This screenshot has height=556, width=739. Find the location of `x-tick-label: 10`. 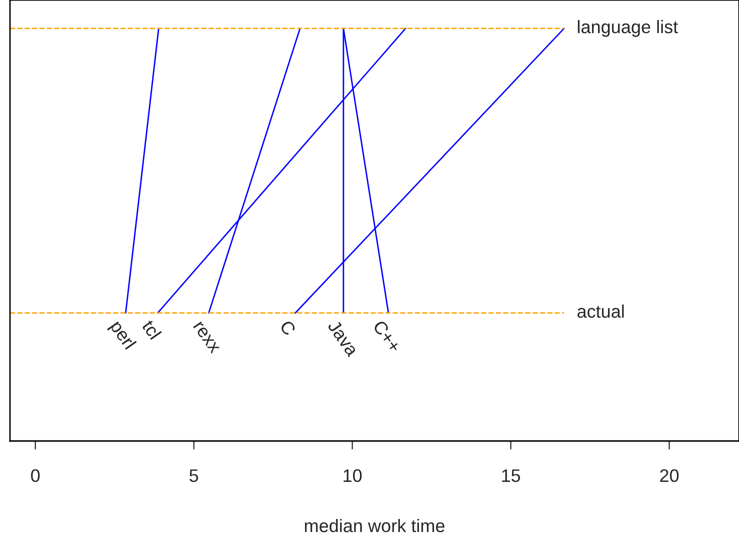

x-tick-label: 10 is located at coordinates (353, 475).